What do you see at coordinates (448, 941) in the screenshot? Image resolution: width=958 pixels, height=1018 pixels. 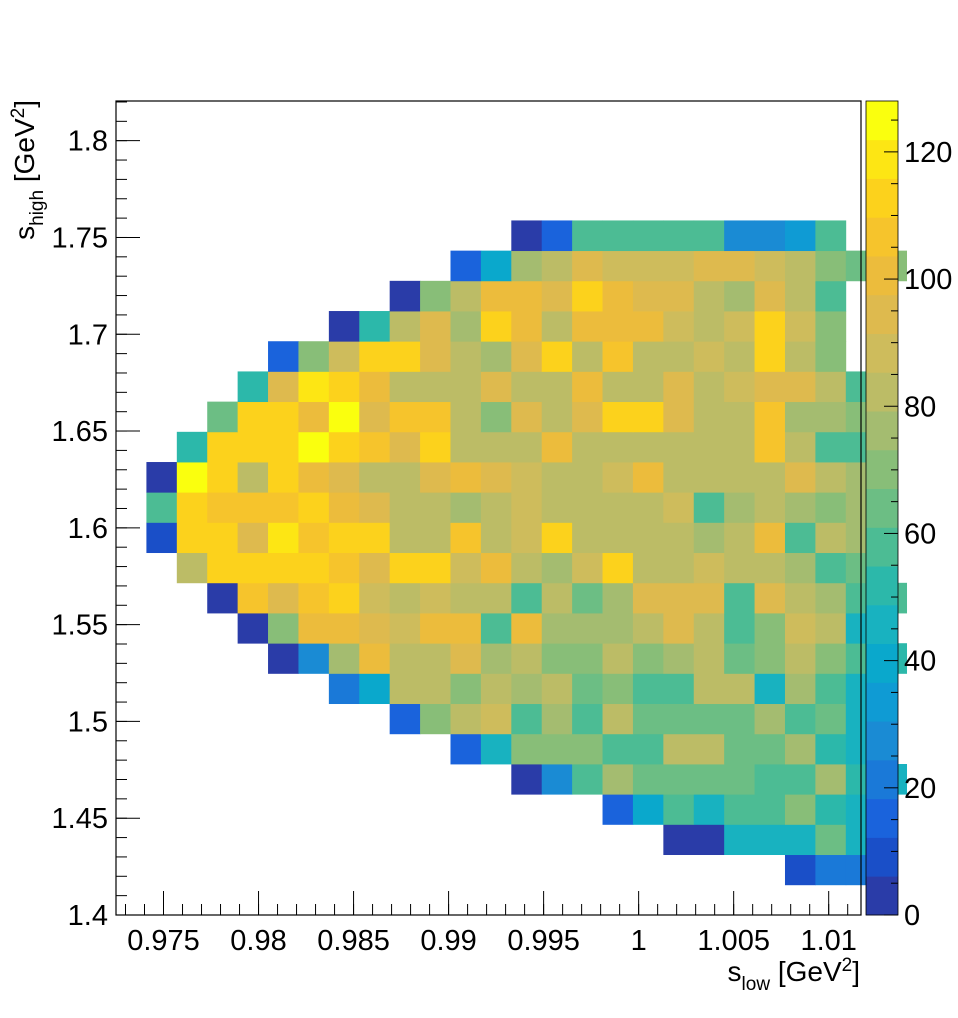 I see `x-tick-label: 0.99` at bounding box center [448, 941].